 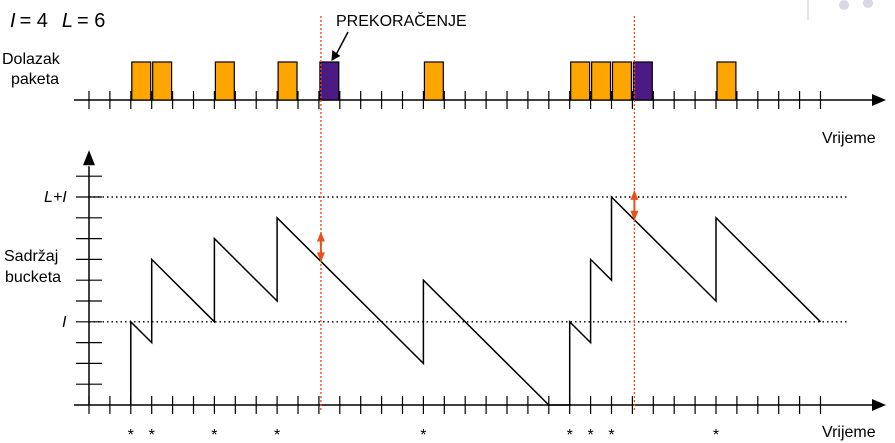 I want to click on time-label-top: Vrijeme, so click(x=849, y=138).